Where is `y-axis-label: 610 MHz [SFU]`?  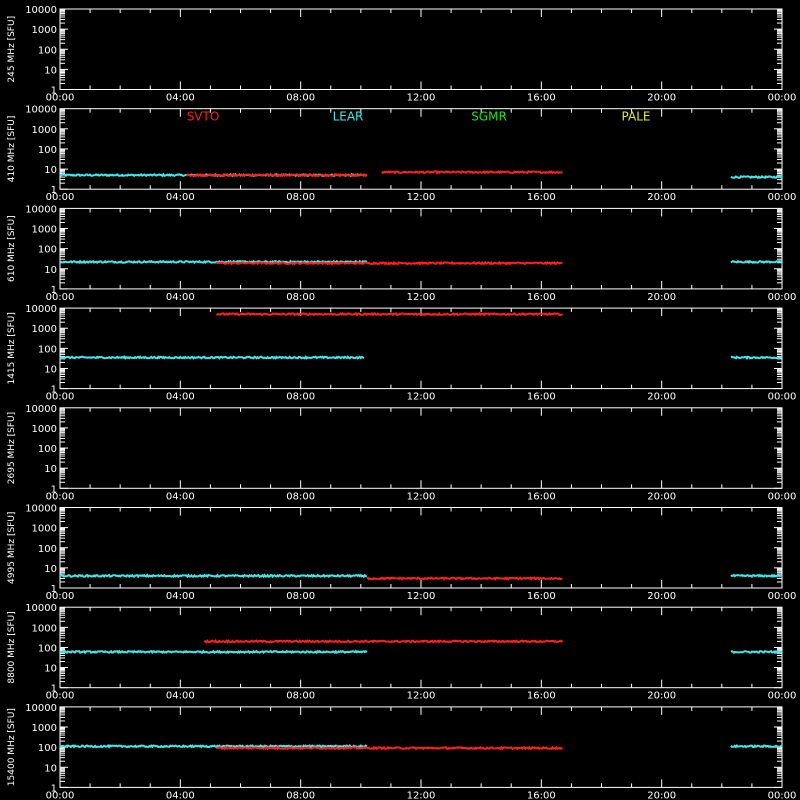
y-axis-label: 610 MHz [SFU] is located at coordinates (12, 248).